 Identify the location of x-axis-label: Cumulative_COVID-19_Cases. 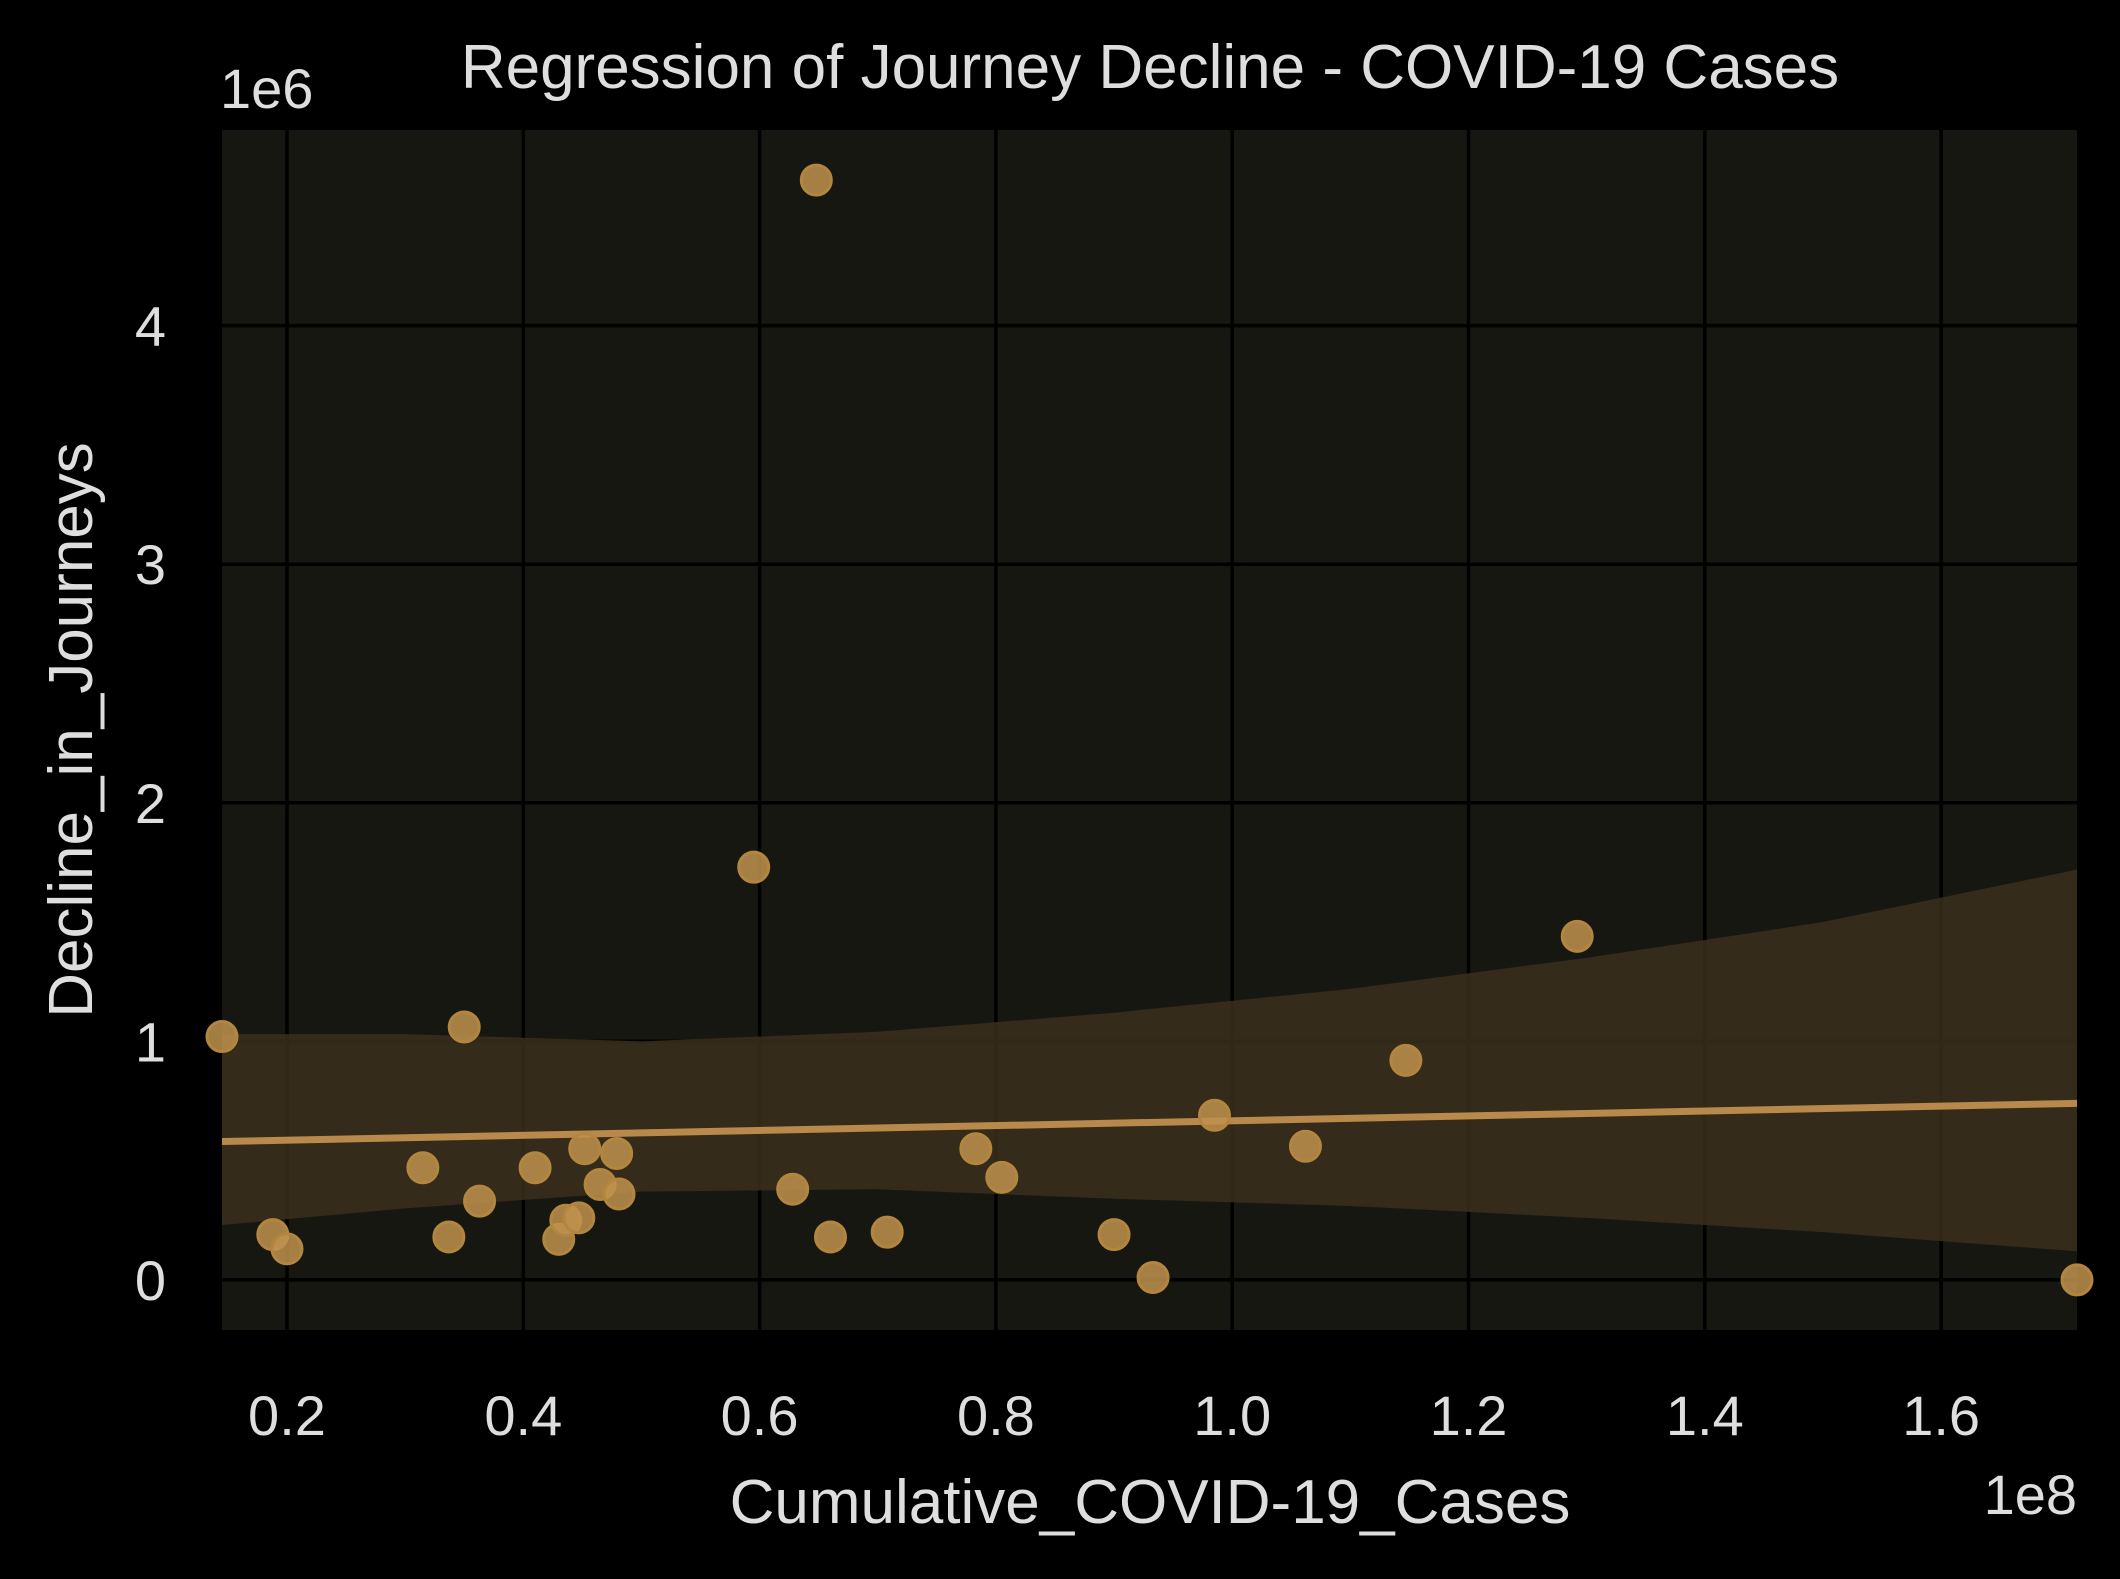
(1150, 1502).